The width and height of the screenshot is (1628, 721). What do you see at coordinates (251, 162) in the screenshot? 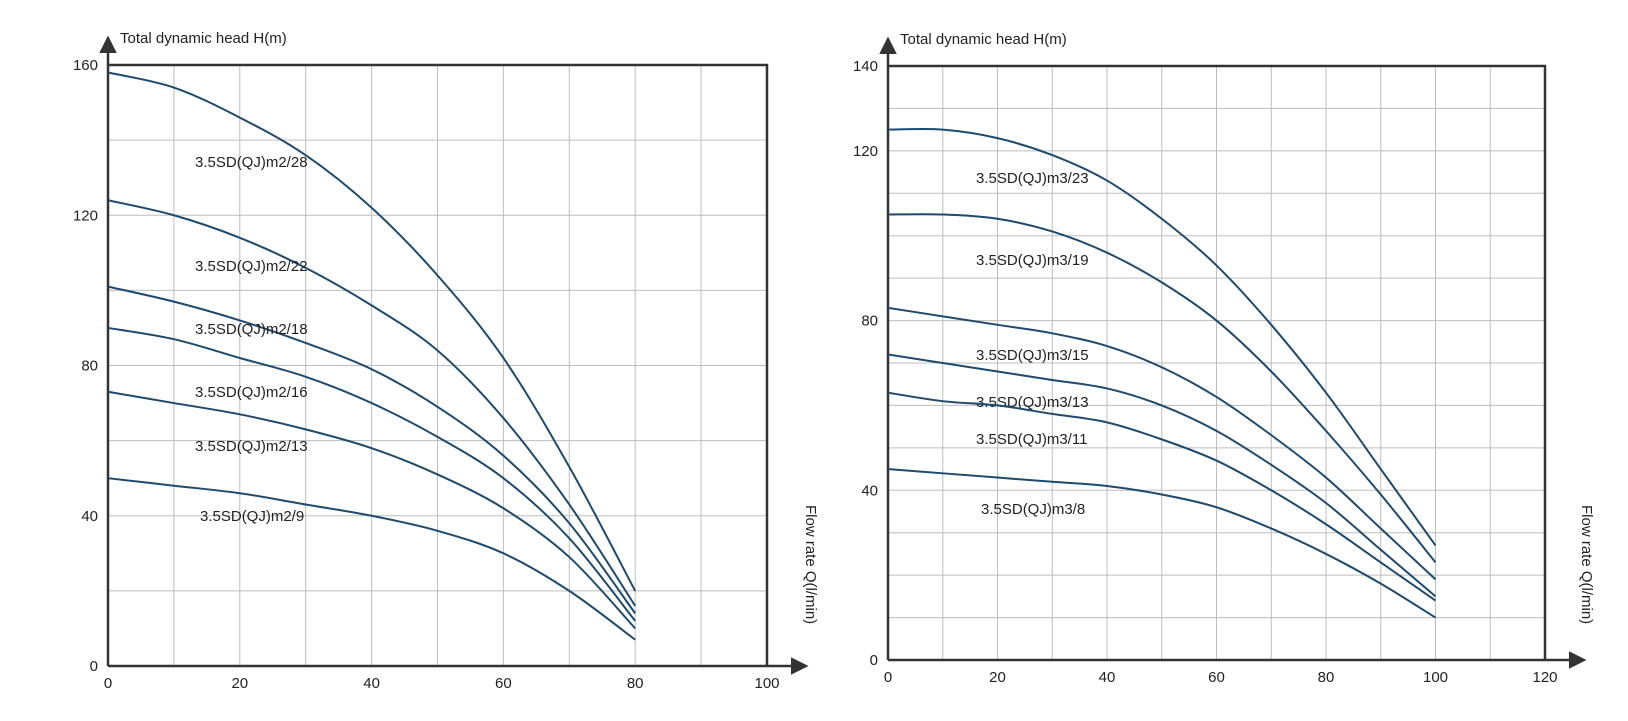
I see `curve-label: 3.5SD(QJ)m2/28` at bounding box center [251, 162].